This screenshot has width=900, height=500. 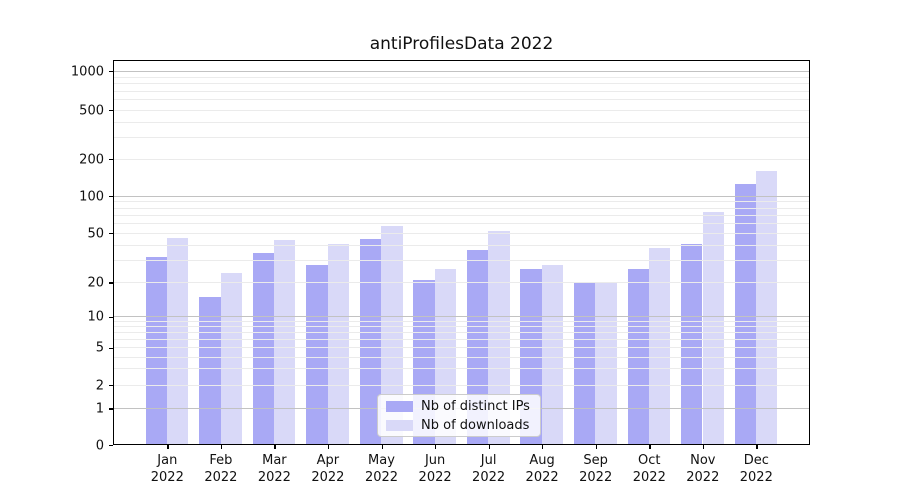 I want to click on bar-downloads-dec, so click(x=767, y=307).